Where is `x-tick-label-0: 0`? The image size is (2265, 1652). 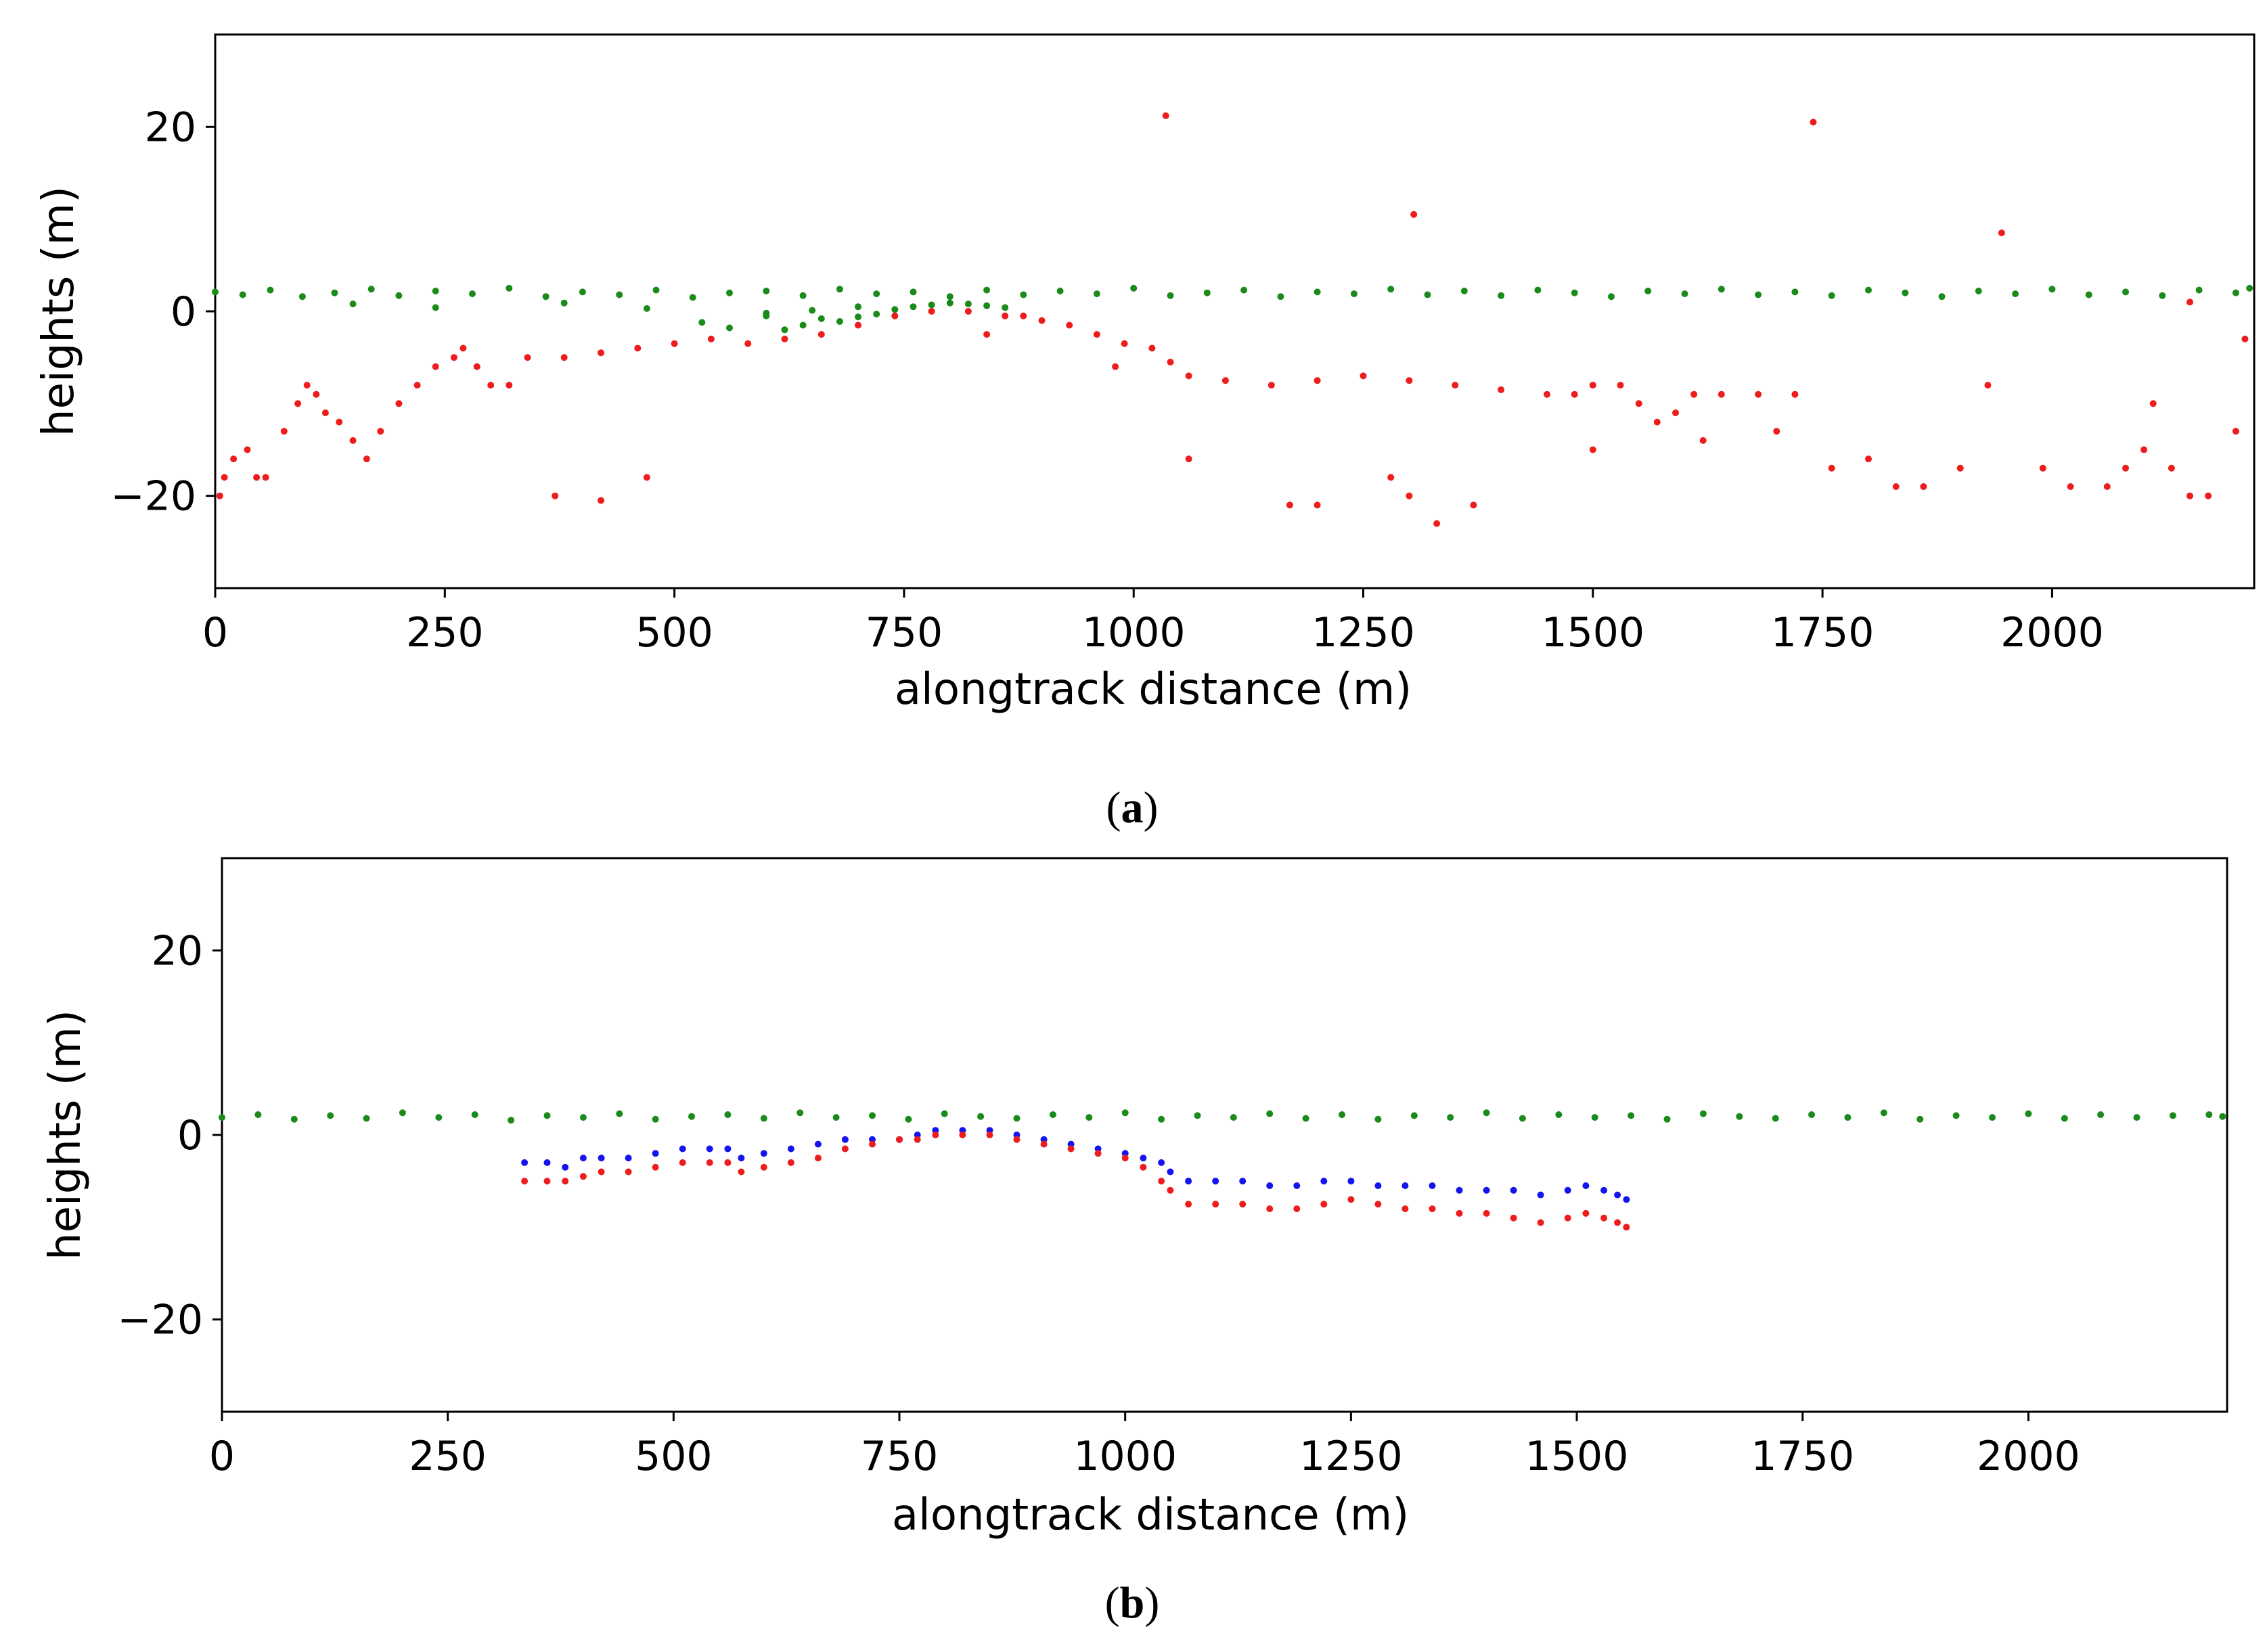
x-tick-label-0: 0 is located at coordinates (222, 1456).